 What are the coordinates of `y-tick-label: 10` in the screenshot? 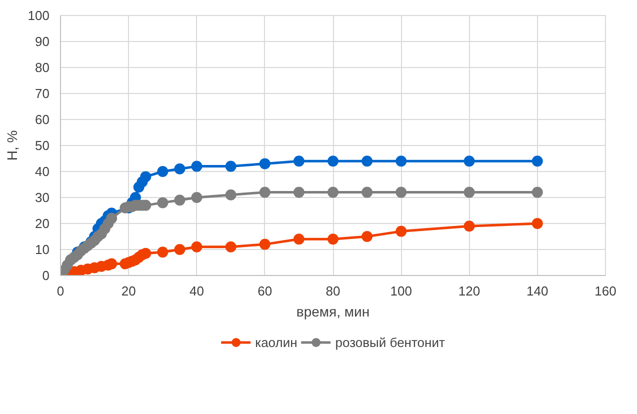 It's located at (42, 249).